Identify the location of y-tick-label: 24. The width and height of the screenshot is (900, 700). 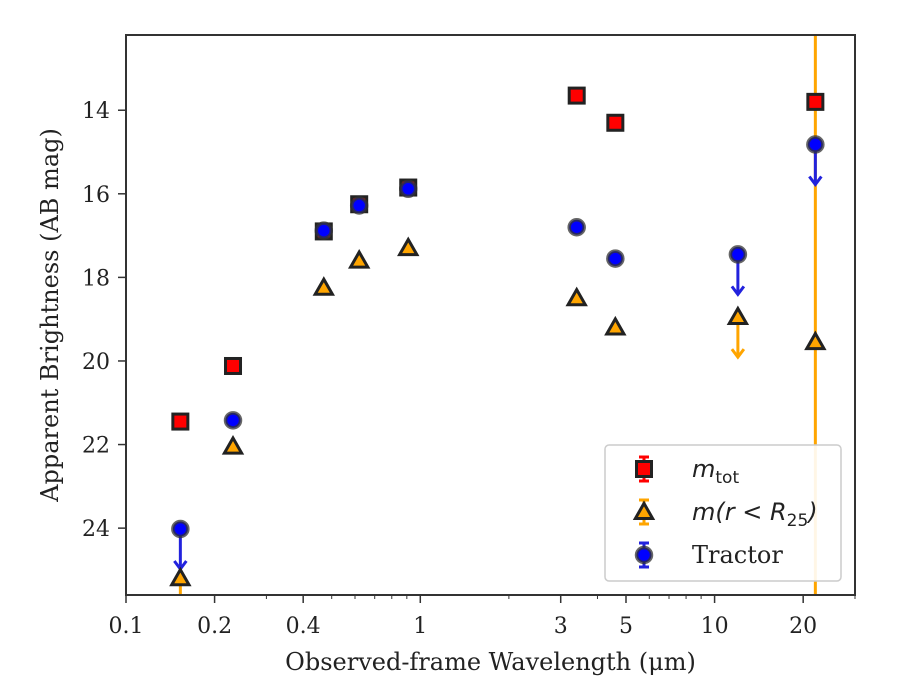
(96, 529).